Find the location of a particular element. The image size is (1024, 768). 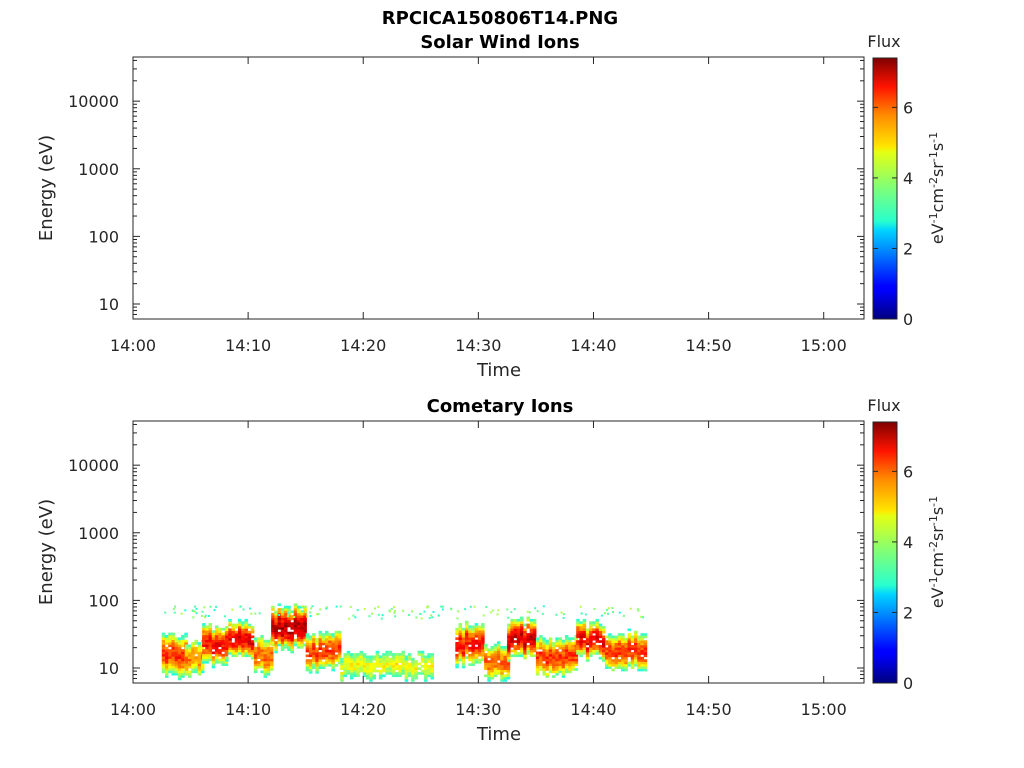

colorbar-tick-label: 4 is located at coordinates (908, 542).